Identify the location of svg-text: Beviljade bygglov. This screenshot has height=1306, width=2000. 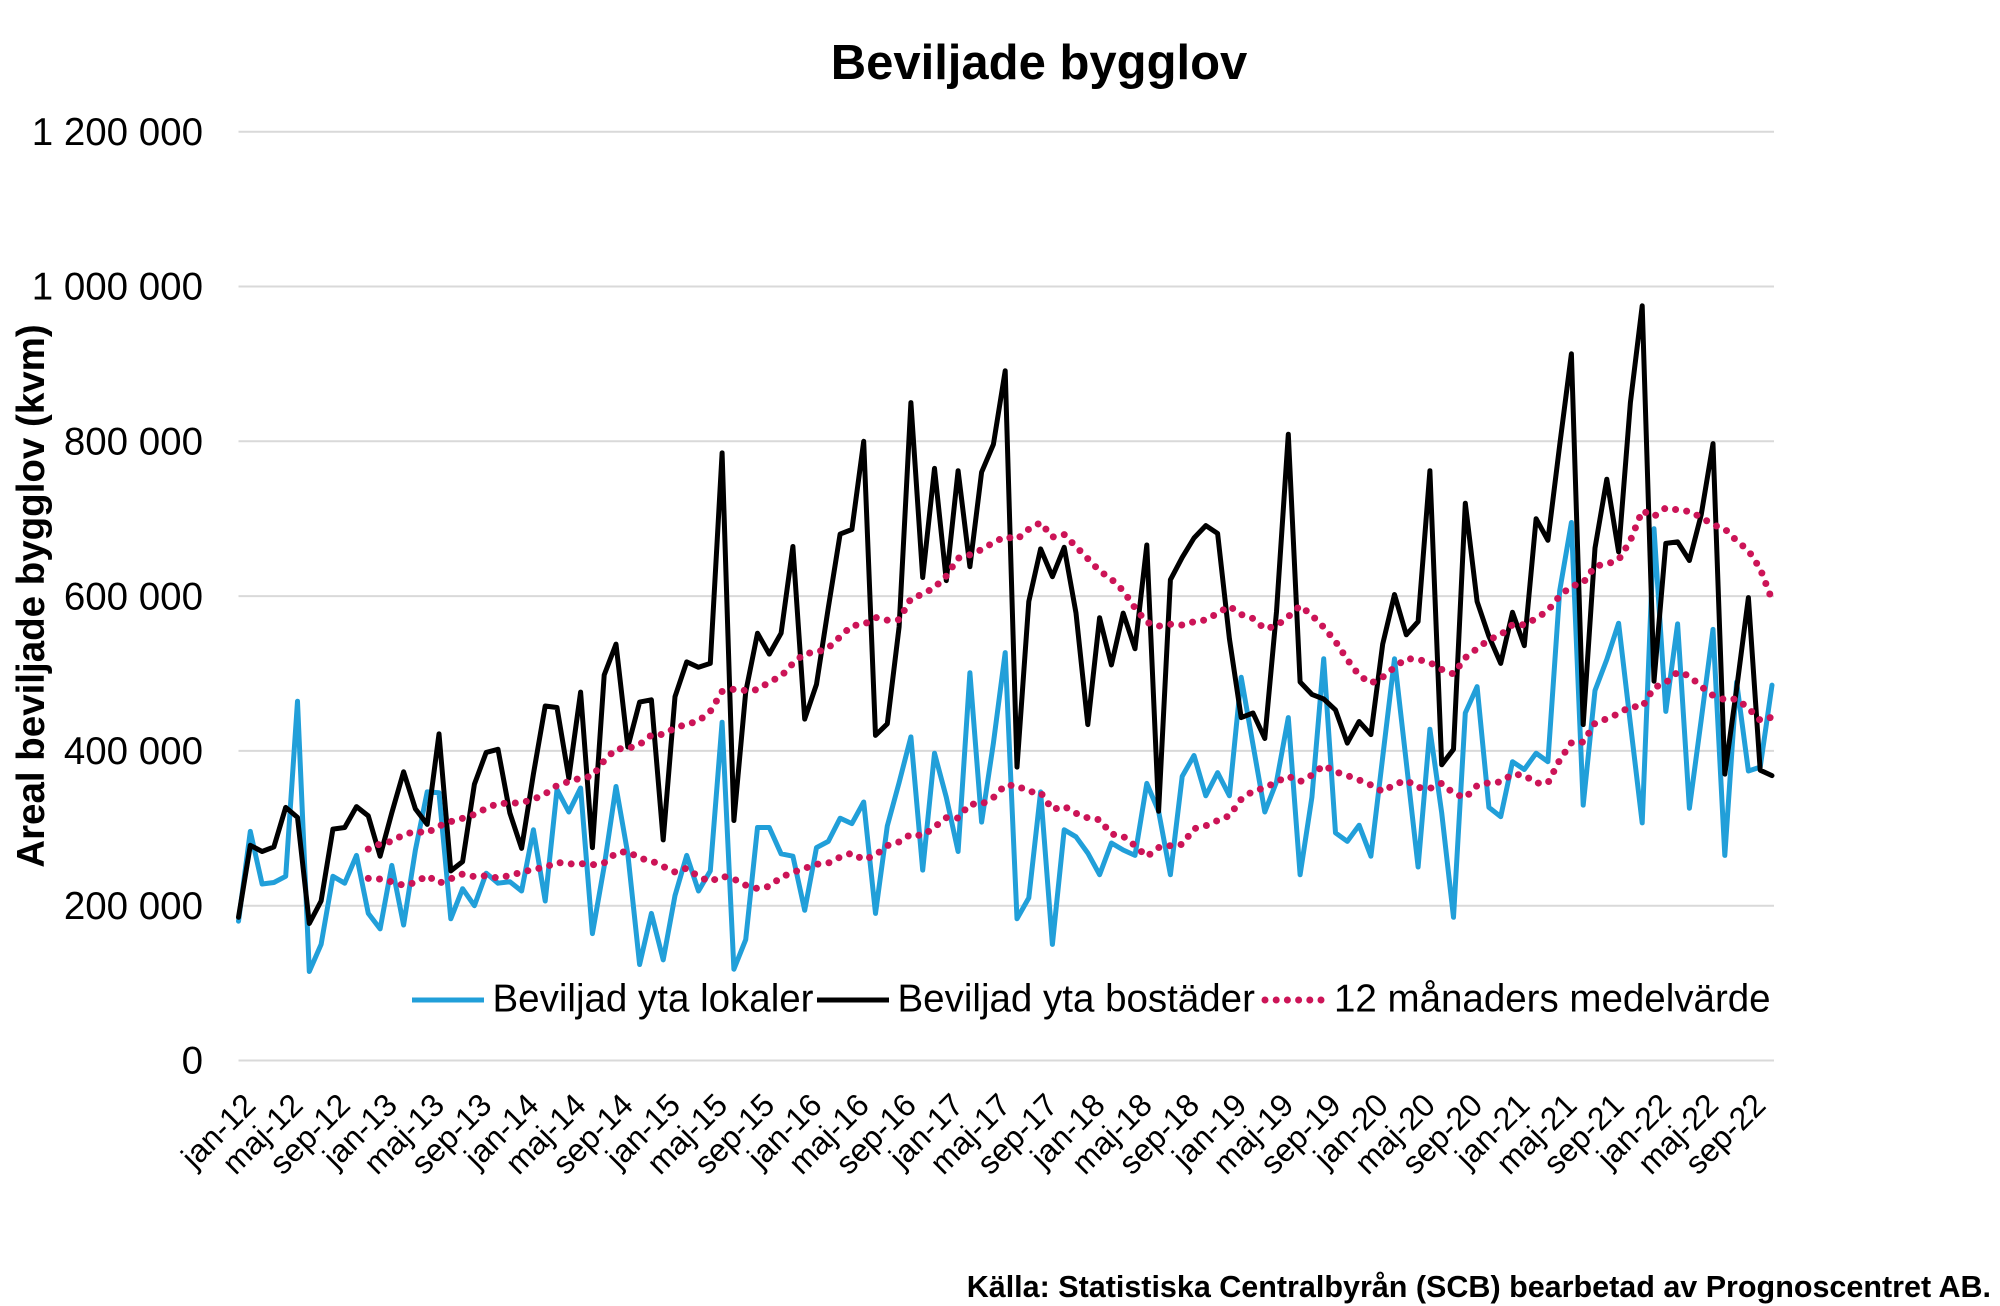
(1039, 63).